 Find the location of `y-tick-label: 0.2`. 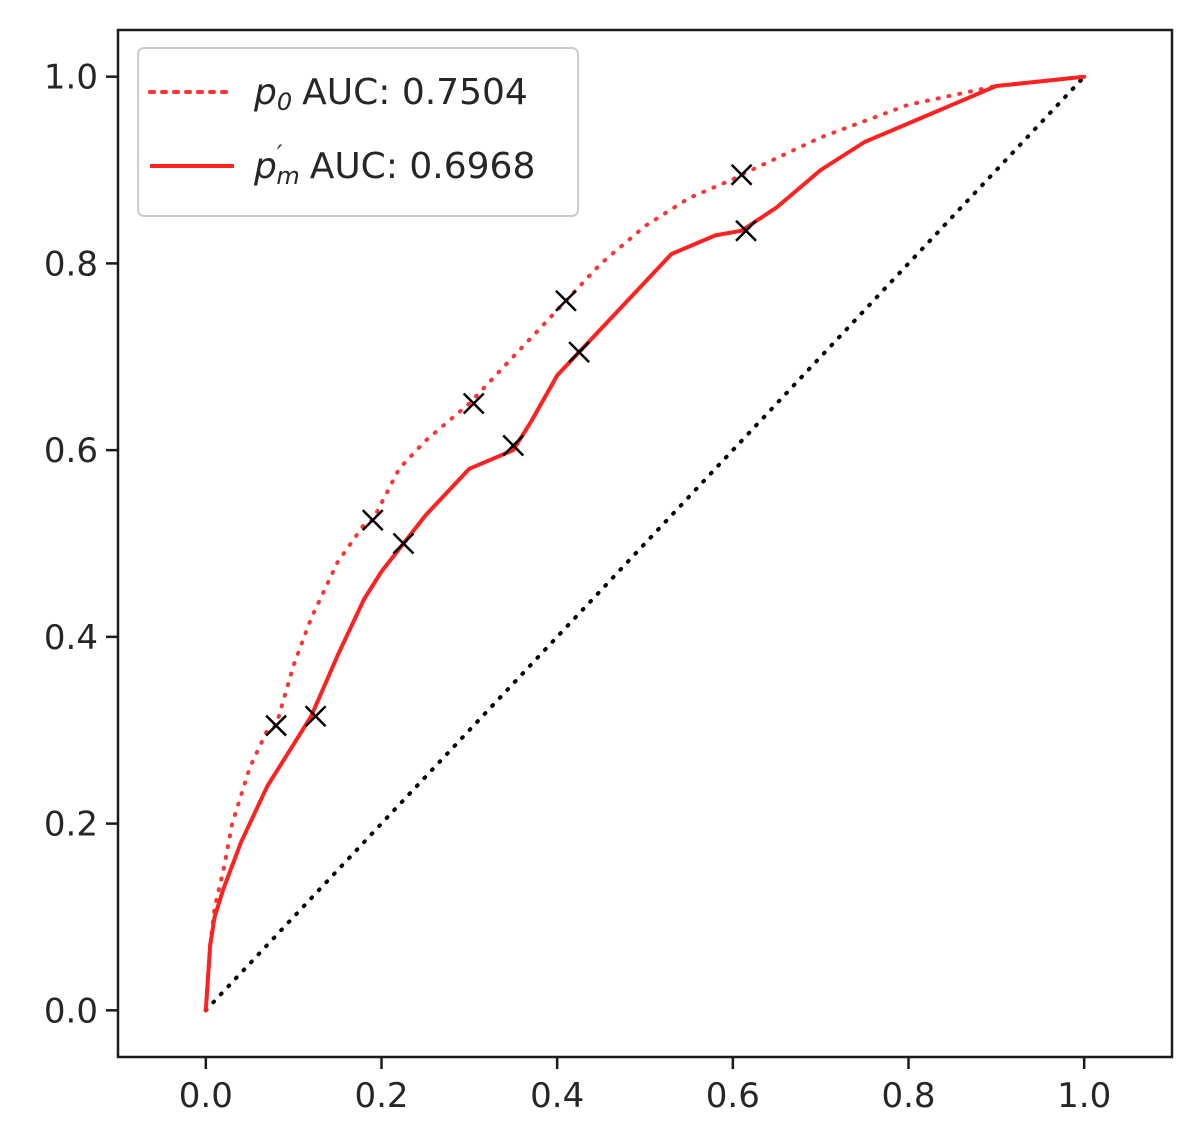

y-tick-label: 0.2 is located at coordinates (71, 825).